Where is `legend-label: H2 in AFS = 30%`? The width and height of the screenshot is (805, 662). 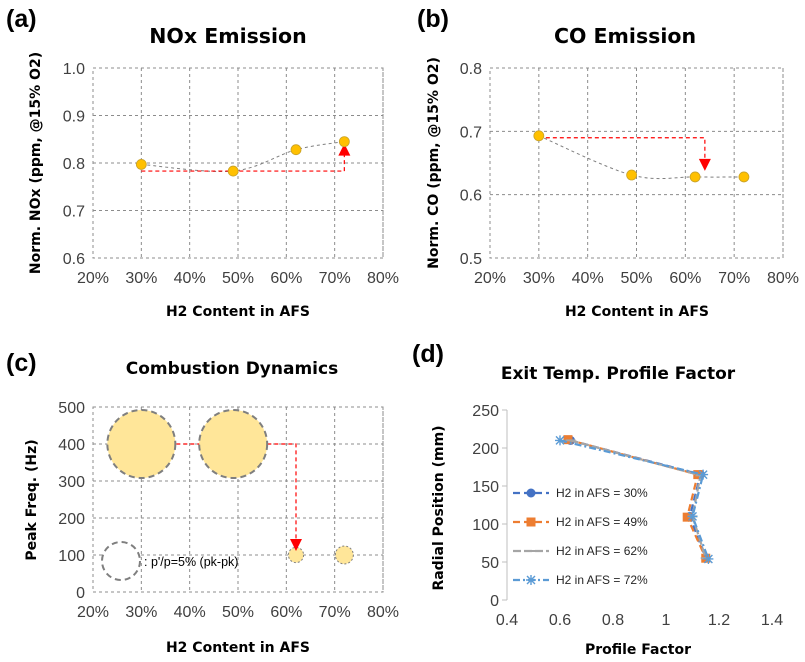 legend-label: H2 in AFS = 30% is located at coordinates (602, 493).